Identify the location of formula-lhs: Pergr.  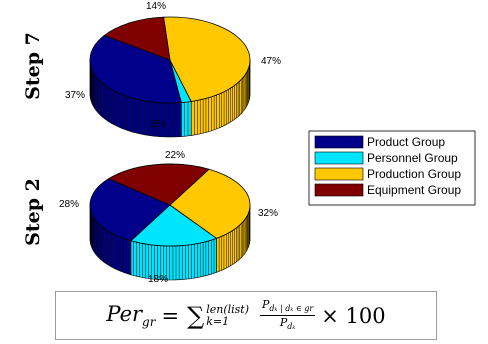
(131, 315).